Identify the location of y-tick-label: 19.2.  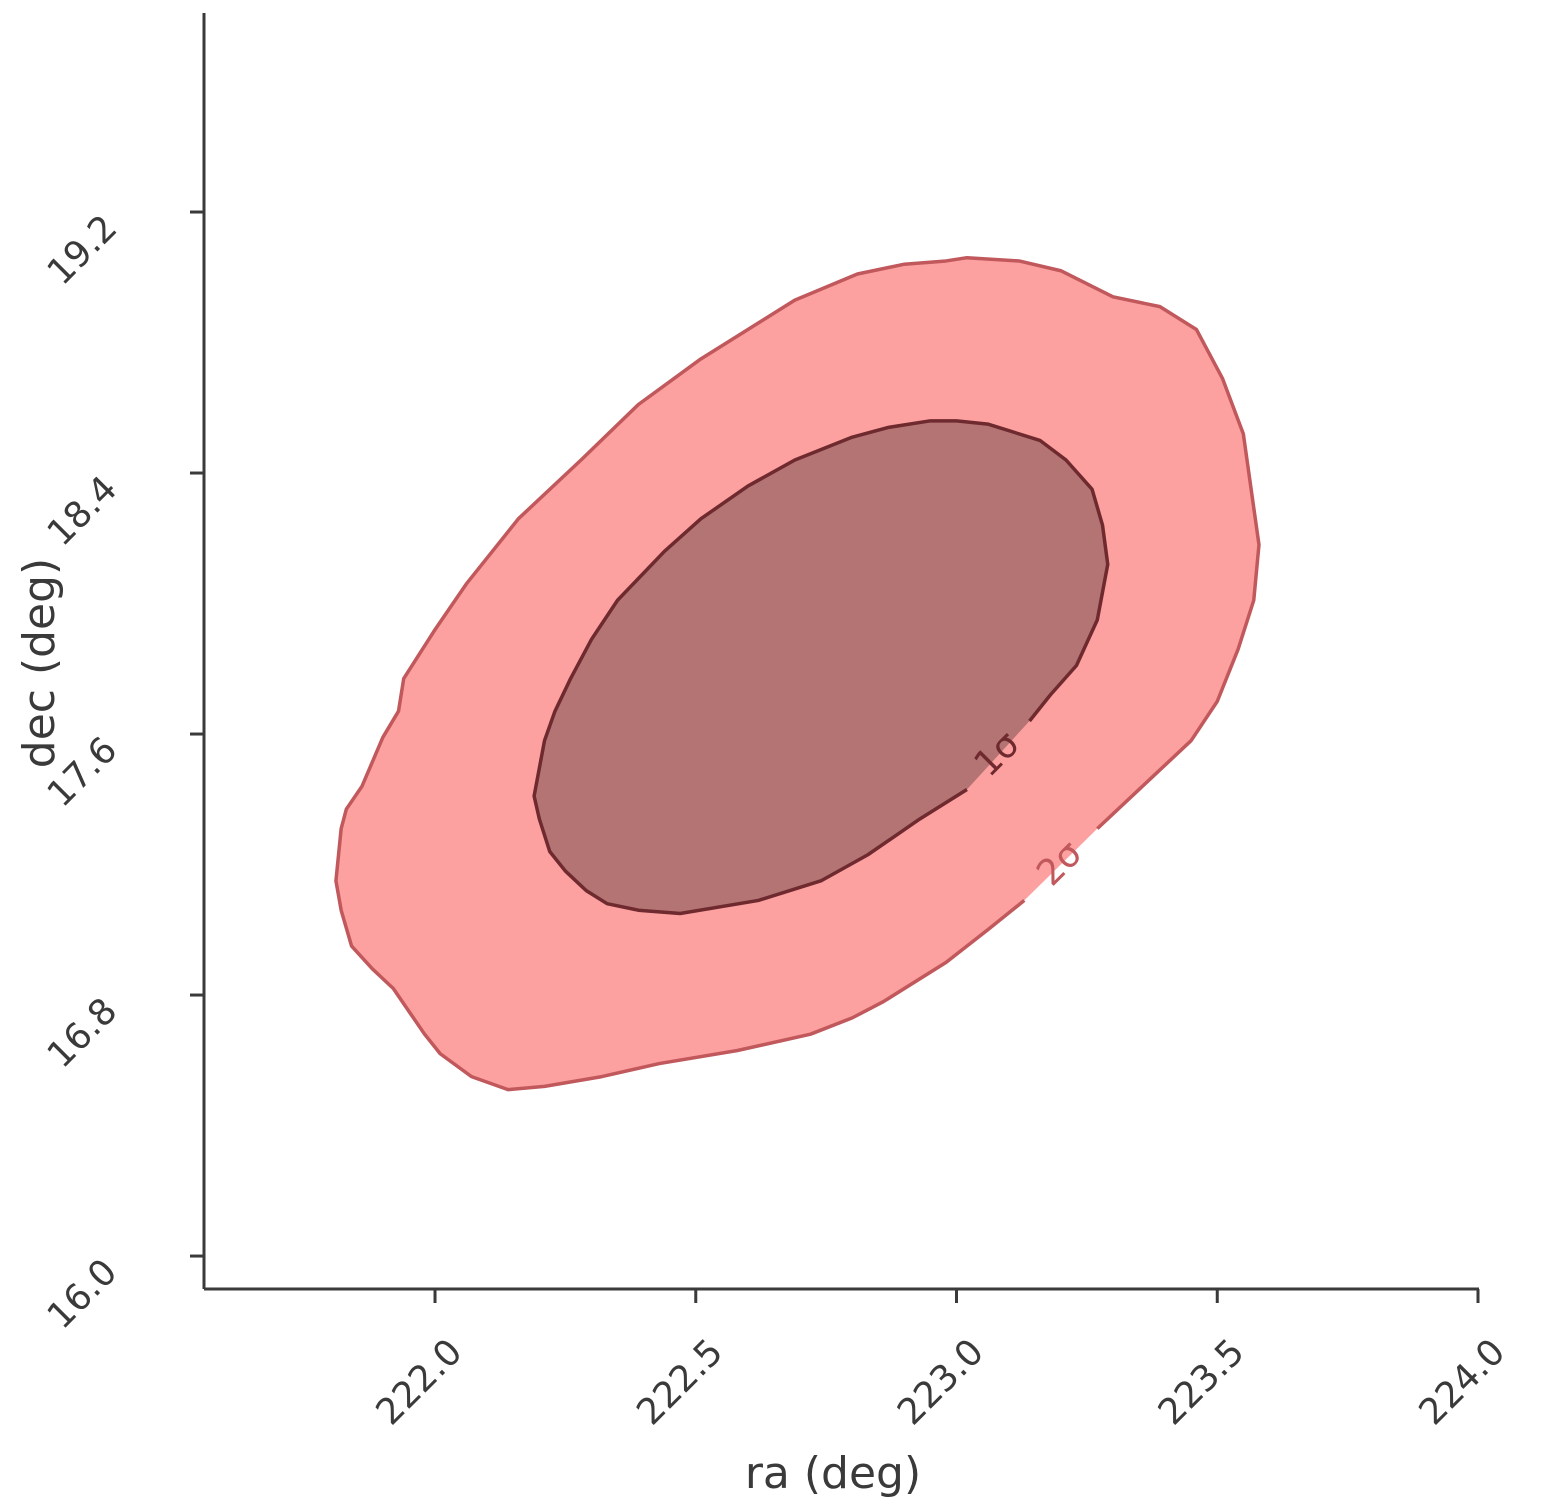
(83, 250).